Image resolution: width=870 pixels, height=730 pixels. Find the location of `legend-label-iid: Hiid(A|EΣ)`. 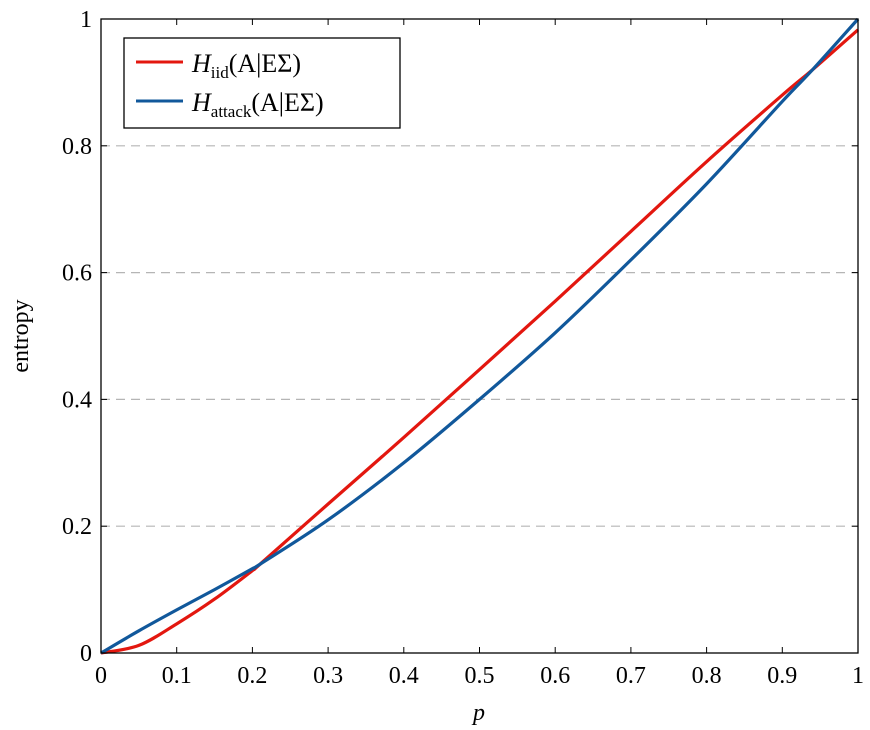

legend-label-iid: Hiid(A|EΣ) is located at coordinates (246, 65).